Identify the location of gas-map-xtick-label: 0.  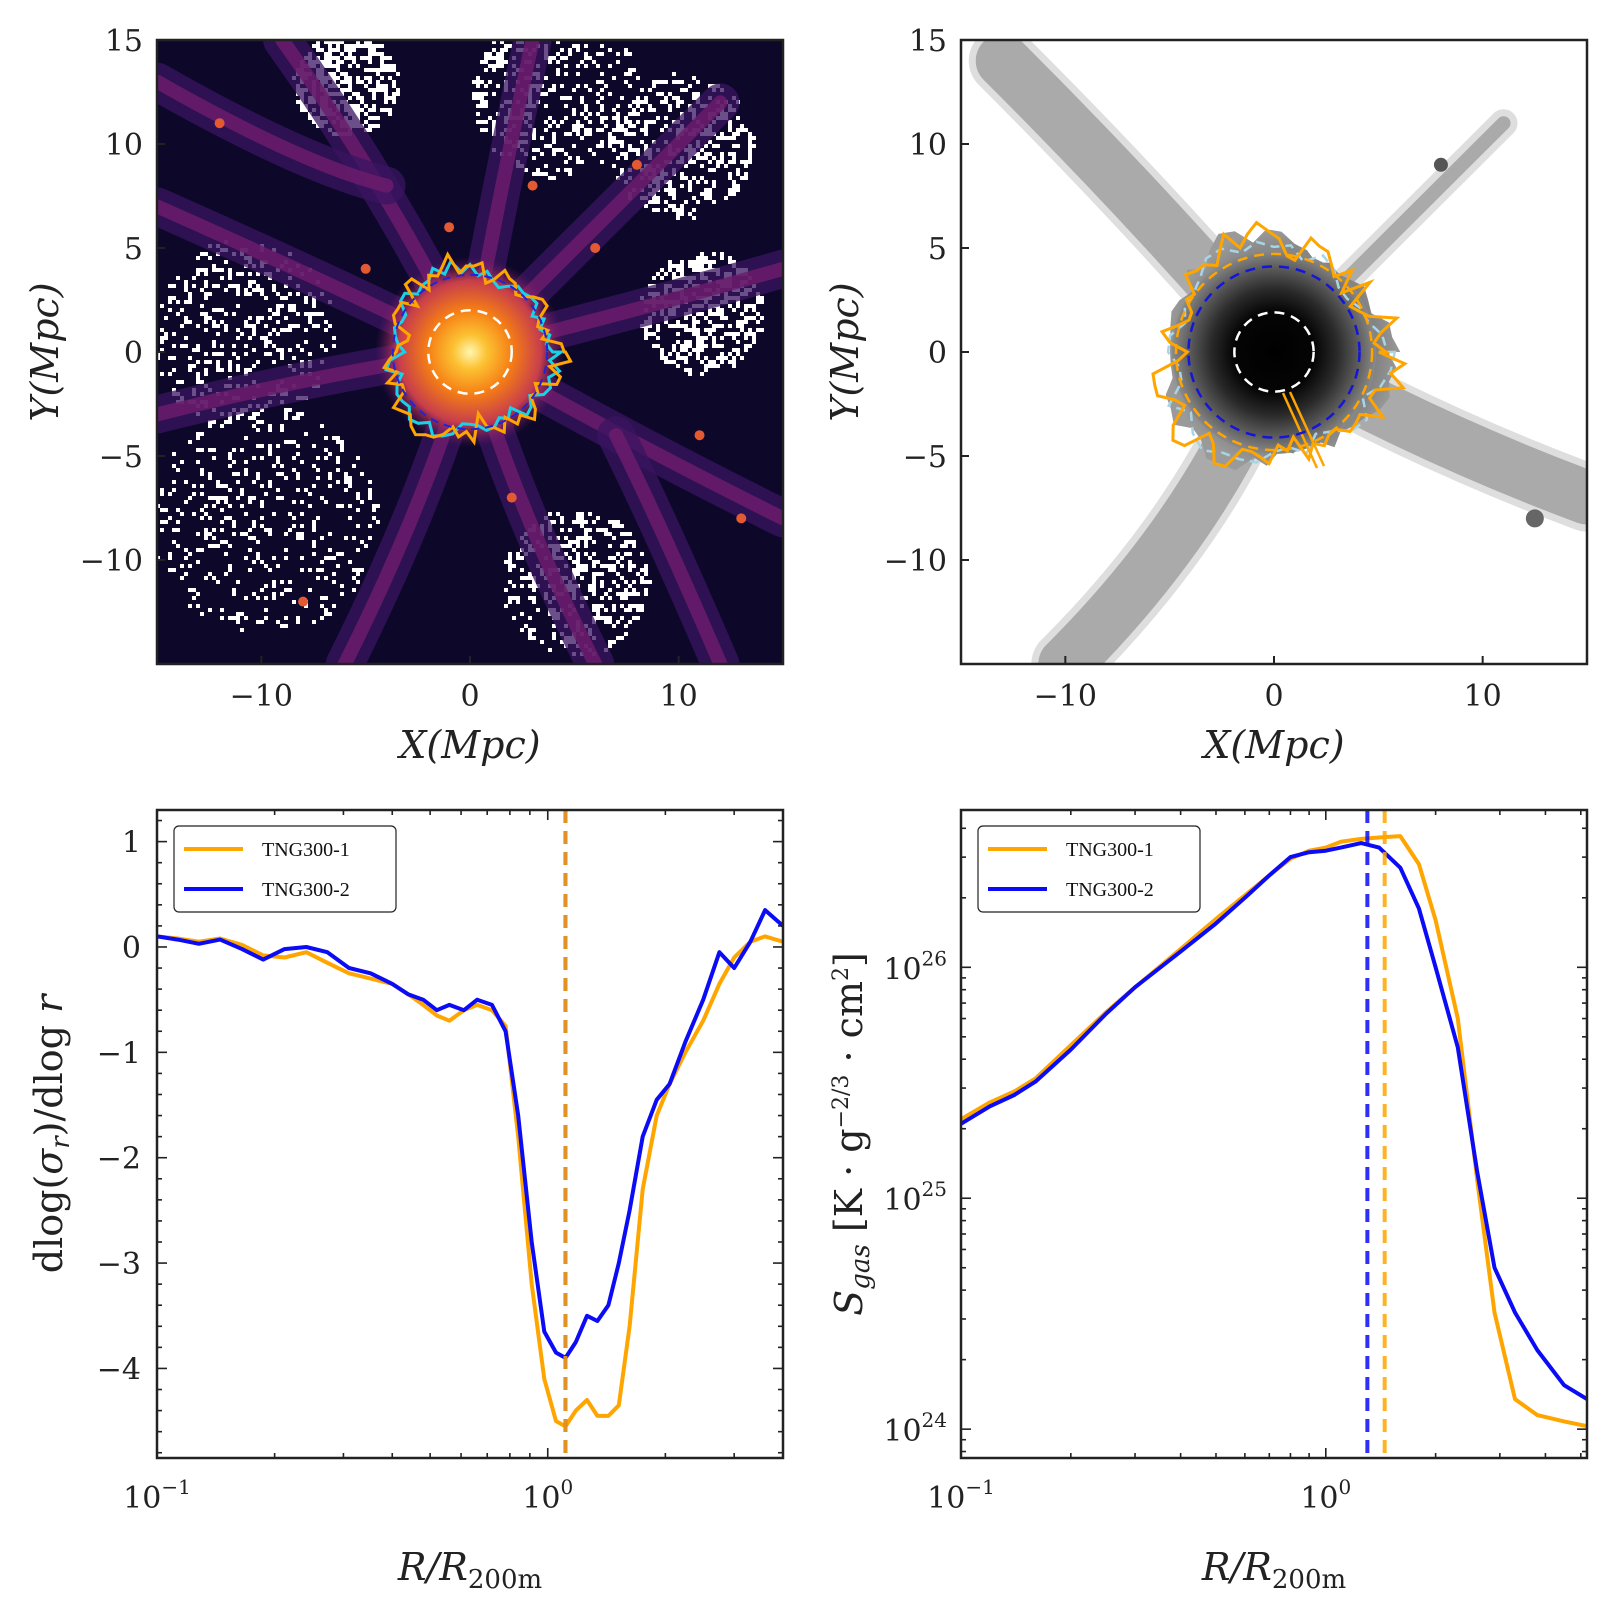
(1273, 696).